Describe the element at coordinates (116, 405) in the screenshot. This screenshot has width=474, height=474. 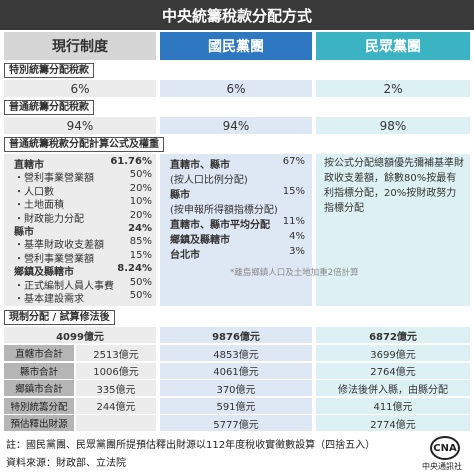
I see `value-cell: 244億元` at that location.